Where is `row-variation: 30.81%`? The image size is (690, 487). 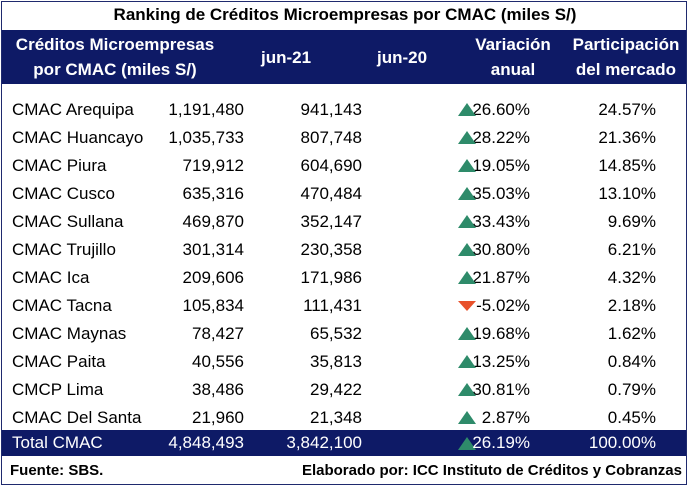 row-variation: 30.81% is located at coordinates (501, 389).